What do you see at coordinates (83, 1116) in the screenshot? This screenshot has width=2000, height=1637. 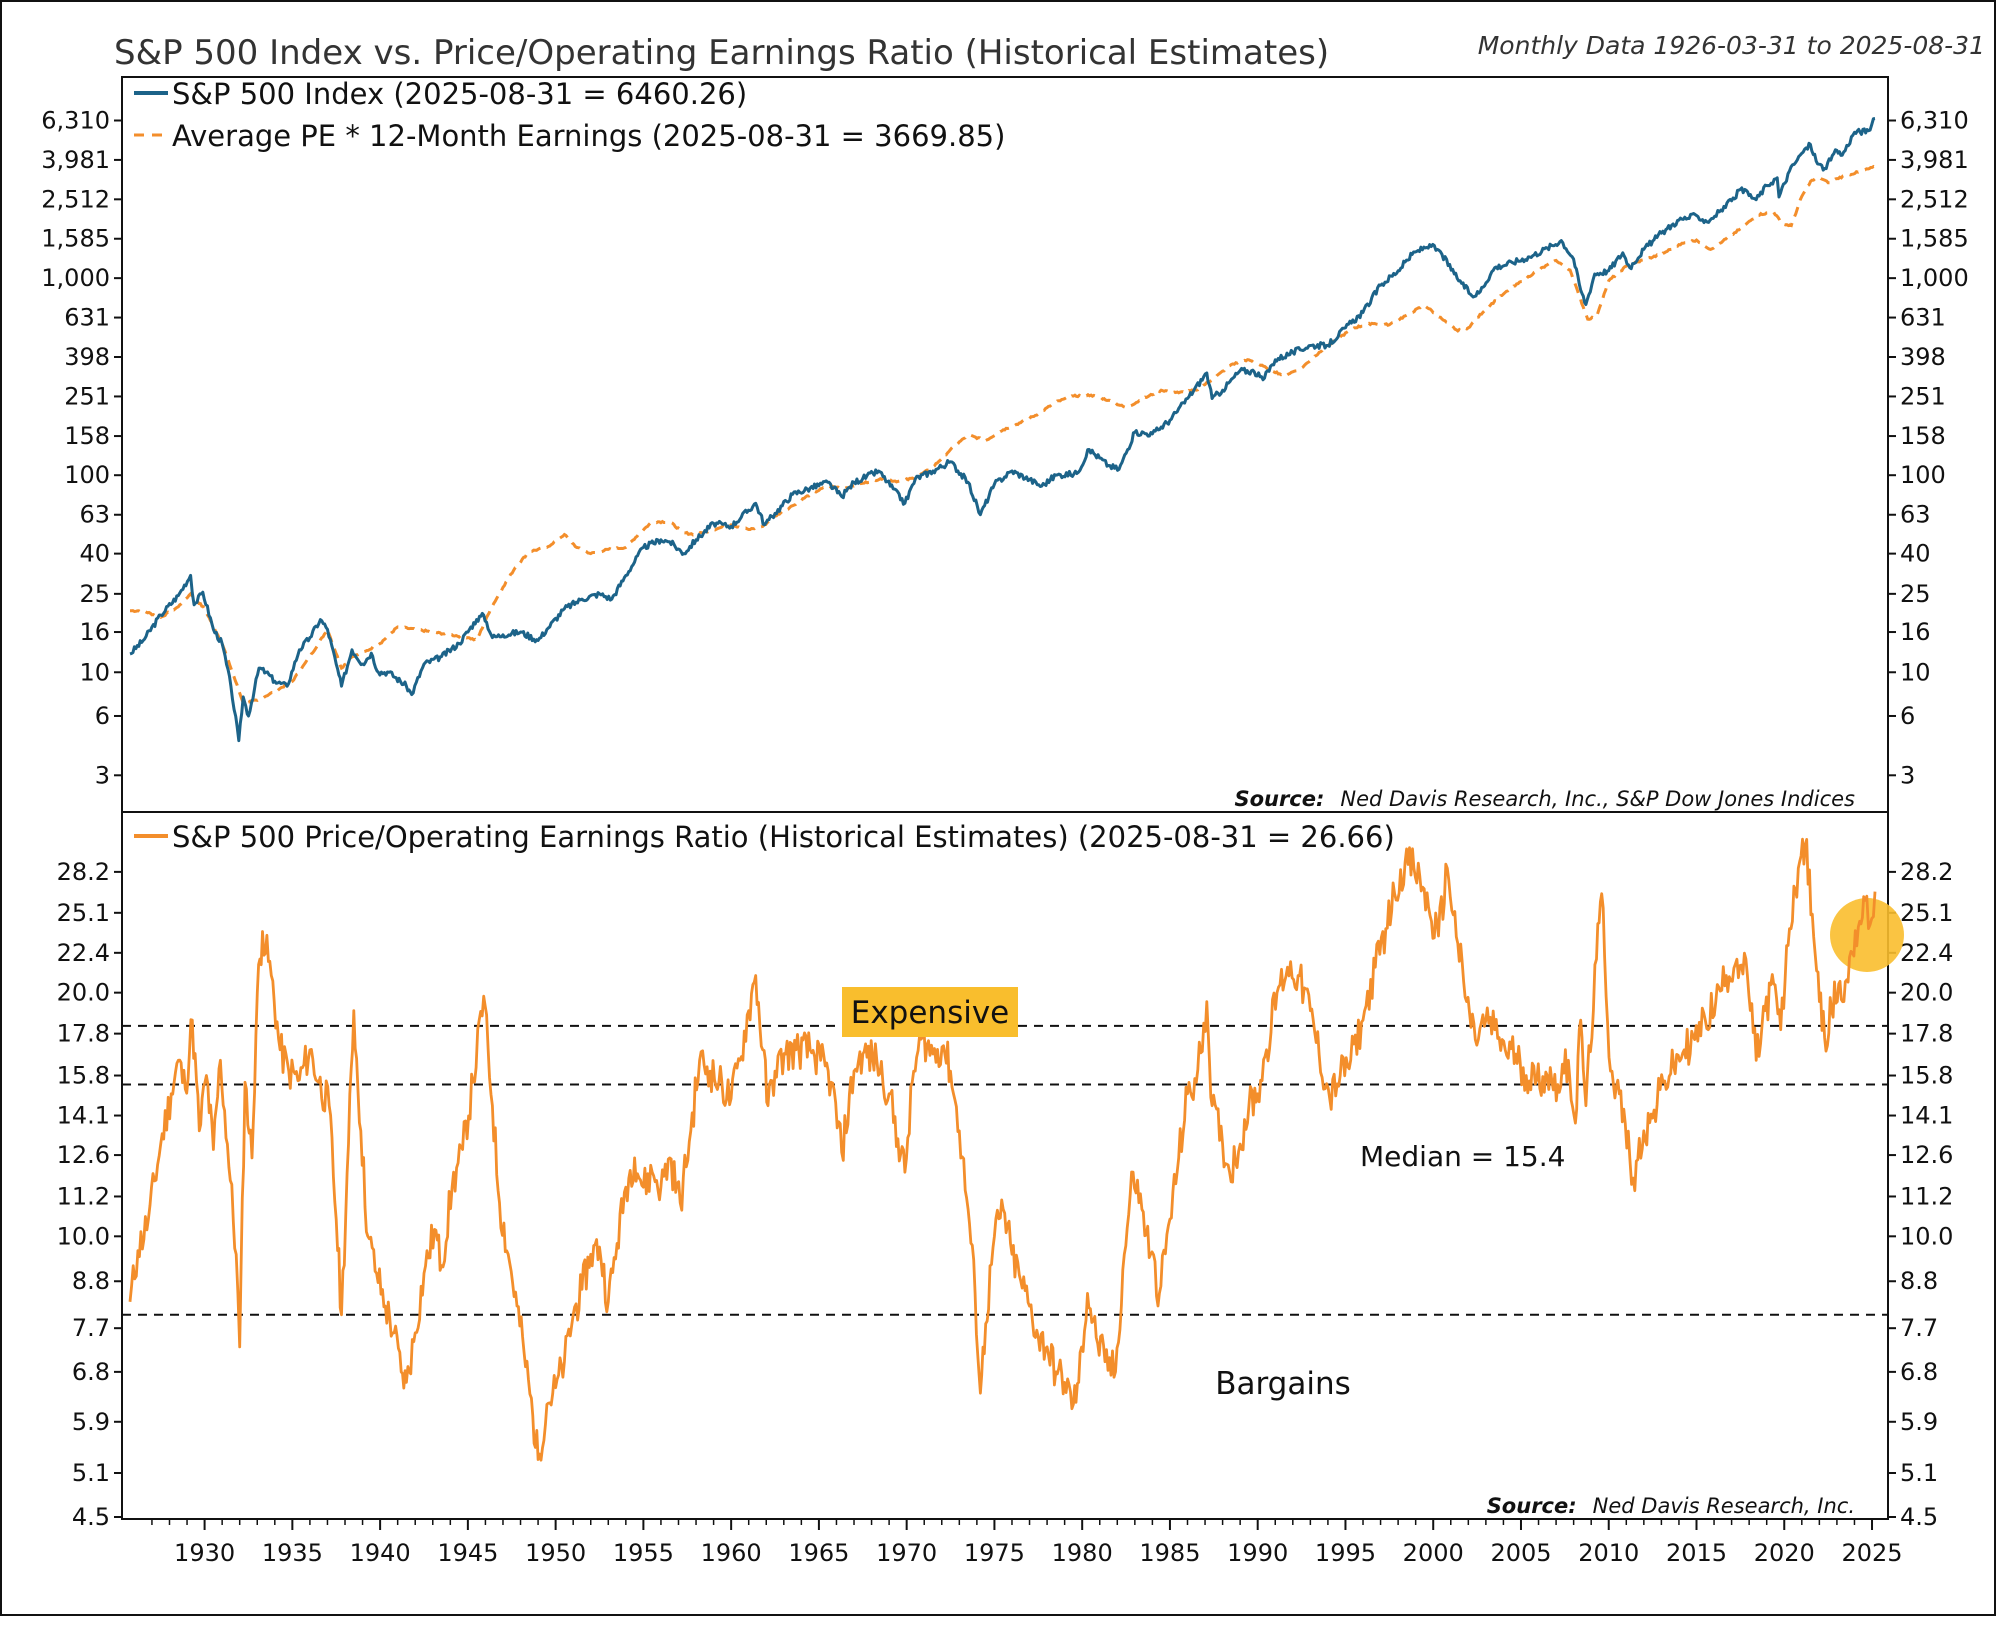 I see `bottom-ytick-label-left: 14.1` at bounding box center [83, 1116].